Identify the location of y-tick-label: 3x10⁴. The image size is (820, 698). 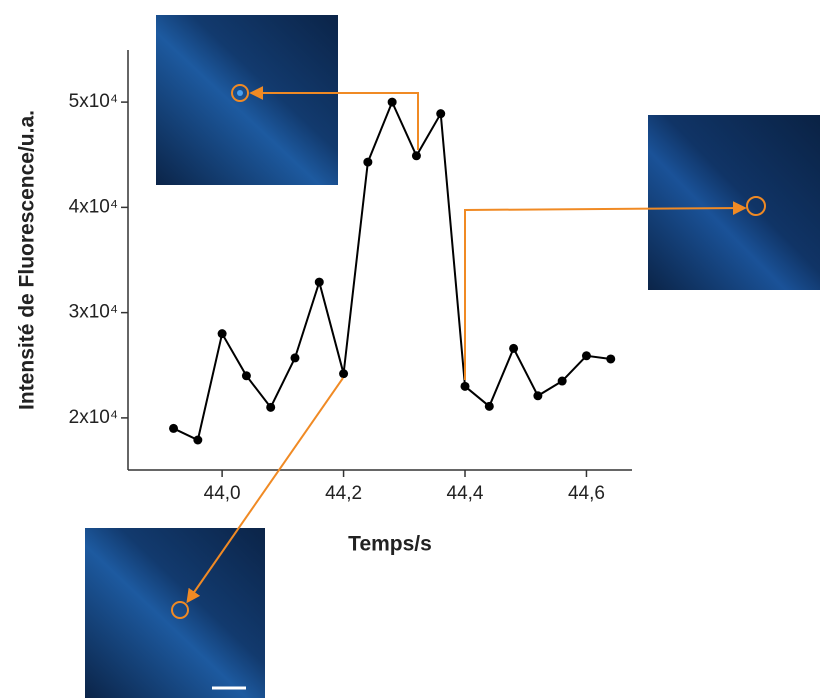
(93, 312).